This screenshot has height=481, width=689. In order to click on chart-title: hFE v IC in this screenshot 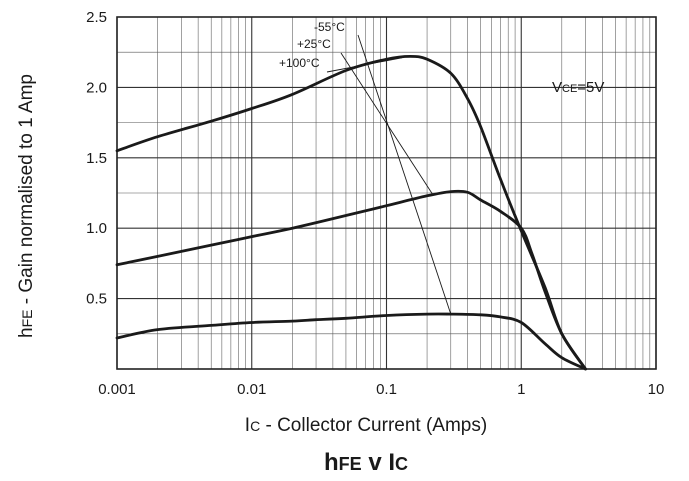, I will do `click(366, 462)`.